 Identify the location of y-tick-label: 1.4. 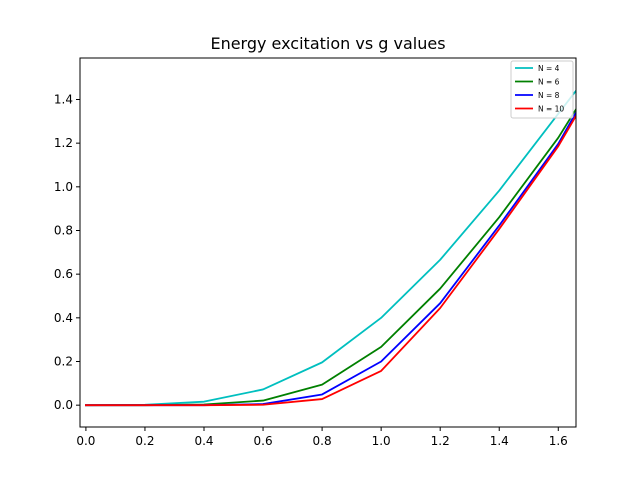
(63, 99).